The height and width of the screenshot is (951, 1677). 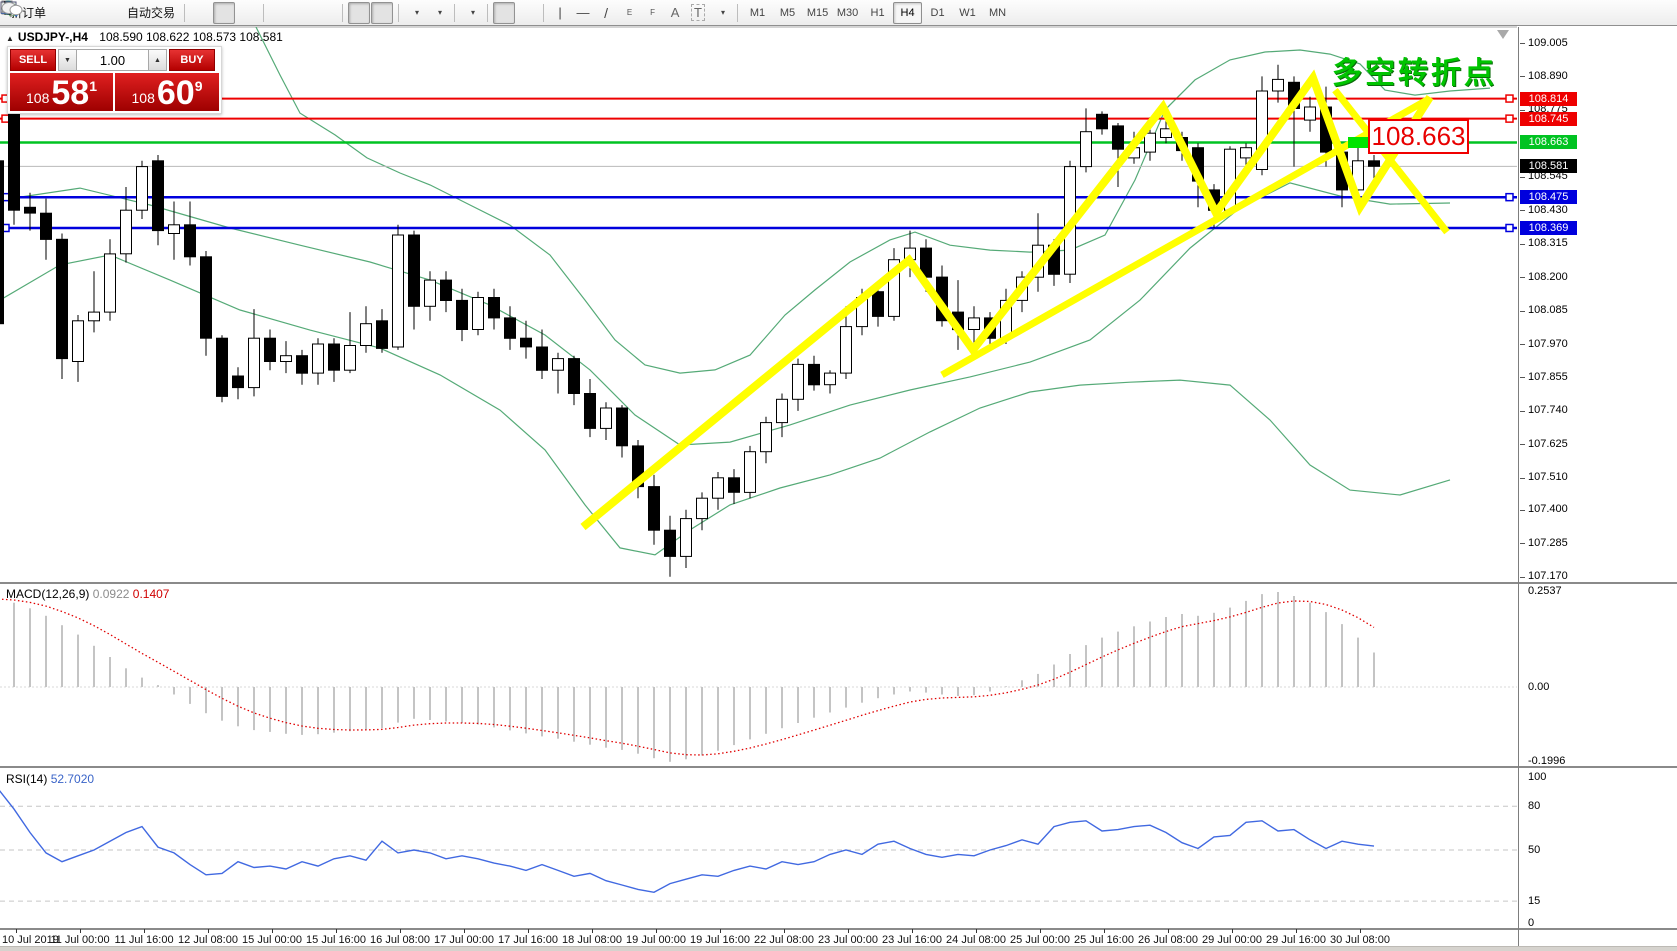 I want to click on fibo-sub-letter: F, so click(x=652, y=12).